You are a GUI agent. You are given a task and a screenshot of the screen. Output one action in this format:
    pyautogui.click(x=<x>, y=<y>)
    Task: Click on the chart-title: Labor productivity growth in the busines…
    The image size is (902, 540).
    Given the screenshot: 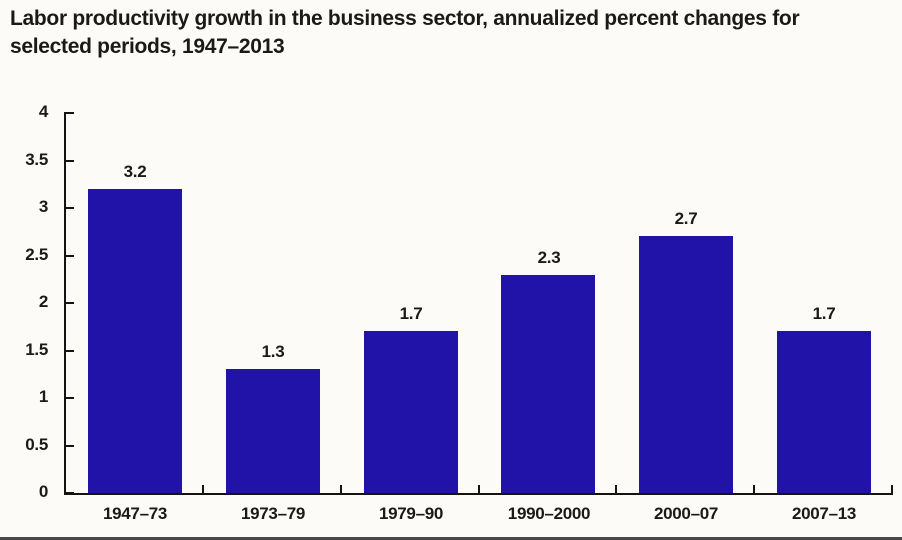 What is the action you would take?
    pyautogui.click(x=453, y=33)
    